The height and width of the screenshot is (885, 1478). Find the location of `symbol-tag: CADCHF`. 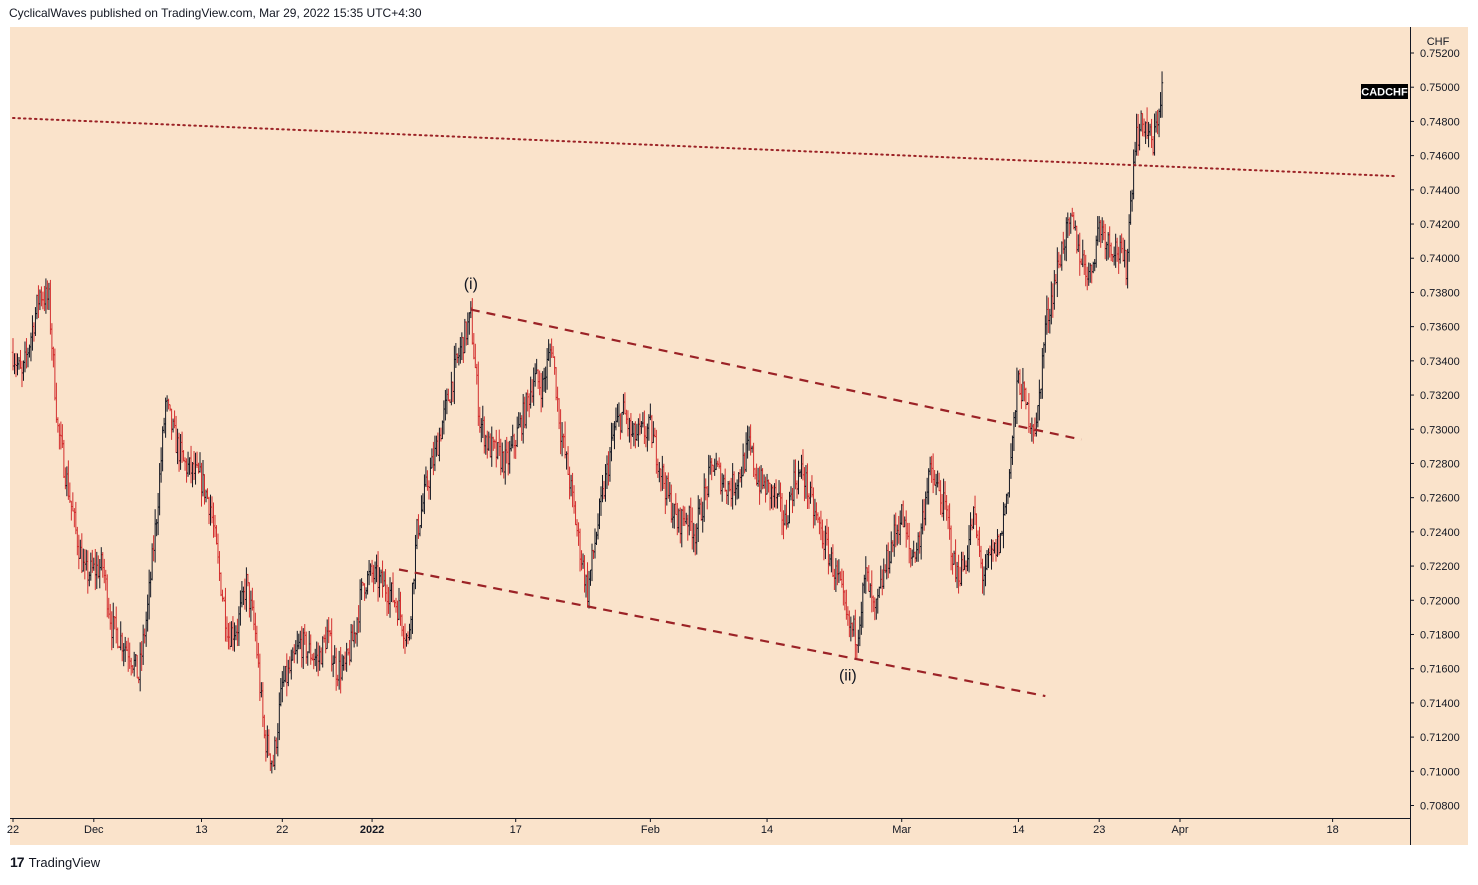

symbol-tag: CADCHF is located at coordinates (1384, 91).